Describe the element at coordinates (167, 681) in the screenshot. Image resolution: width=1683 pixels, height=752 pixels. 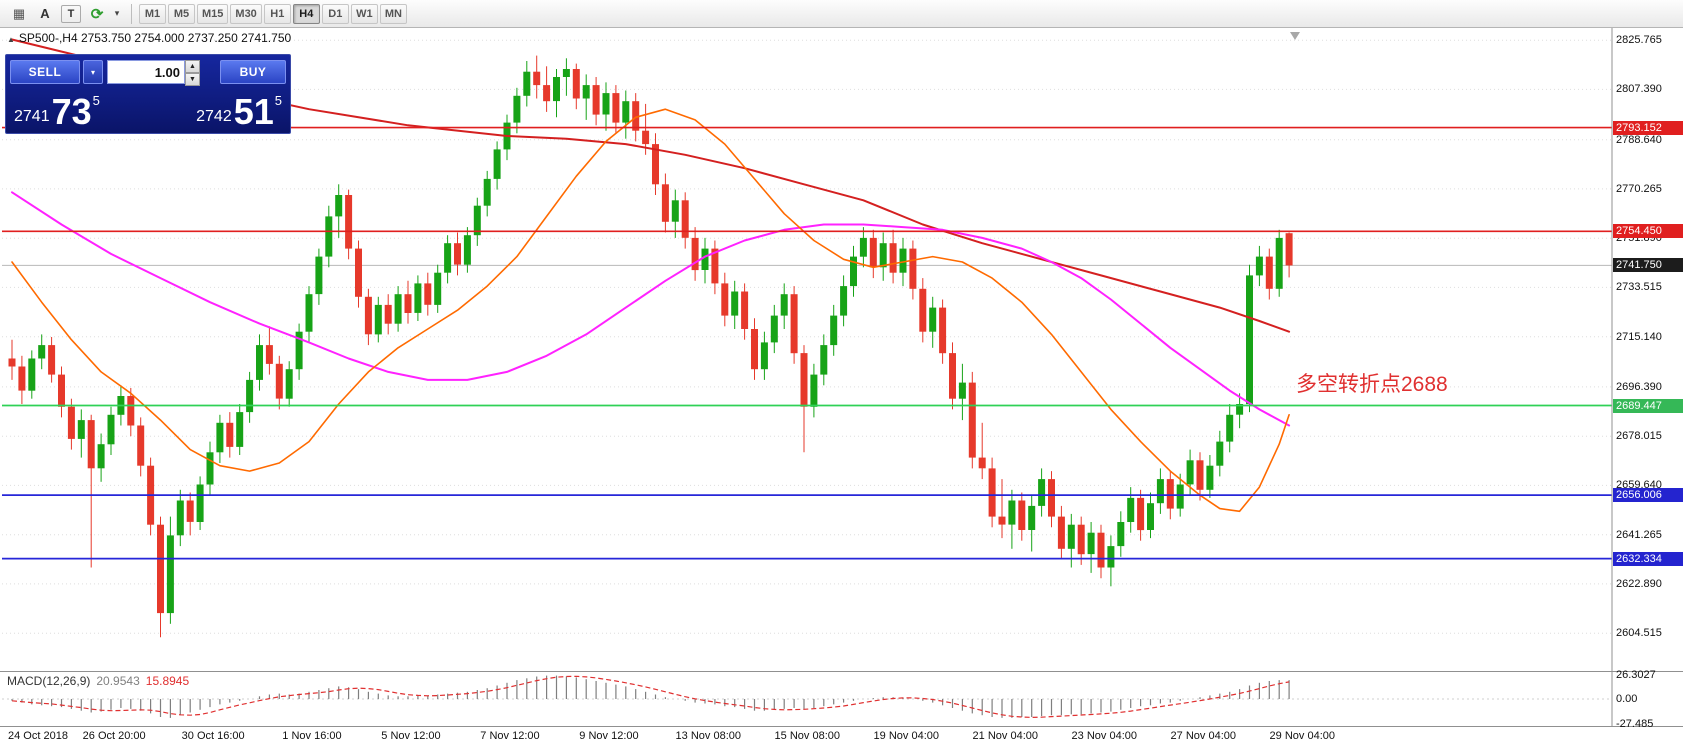
I see `macd-signal-value: 15.8945` at that location.